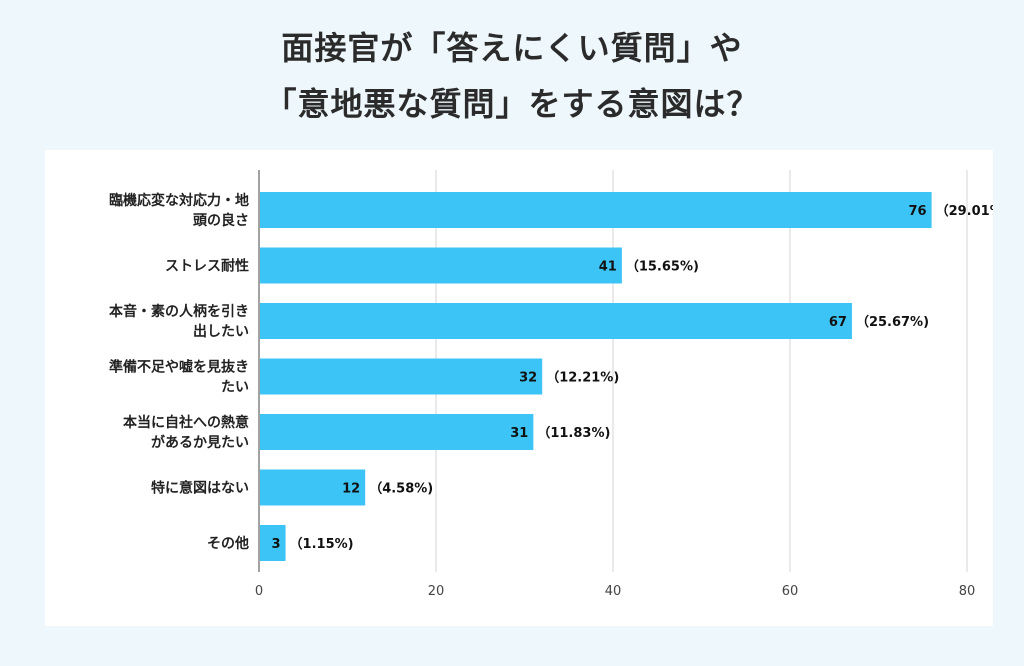 This screenshot has height=666, width=1024. Describe the element at coordinates (259, 591) in the screenshot. I see `x-tick-label-0: 0` at that location.